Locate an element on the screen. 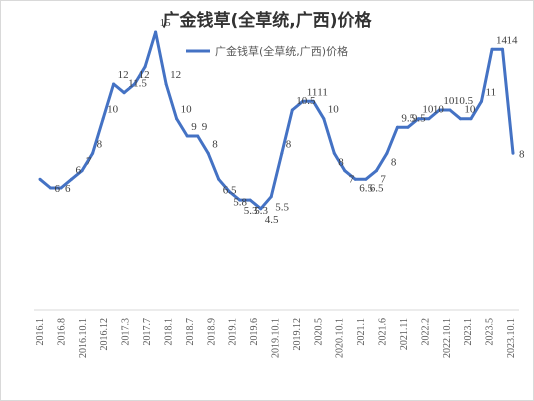 The width and height of the screenshot is (534, 401). legend-label: 广金钱草(全草统,广西)价格 is located at coordinates (281, 51).